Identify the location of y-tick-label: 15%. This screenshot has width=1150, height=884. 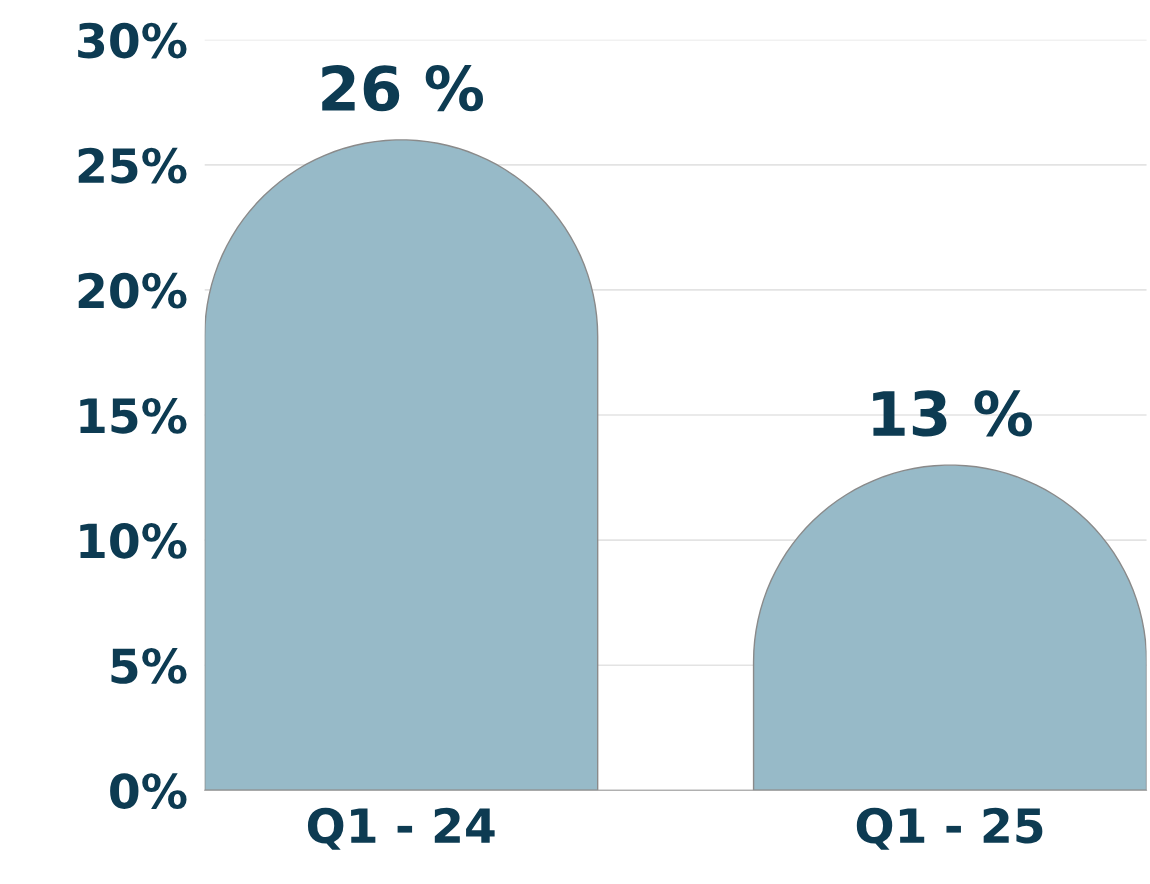
(133, 415).